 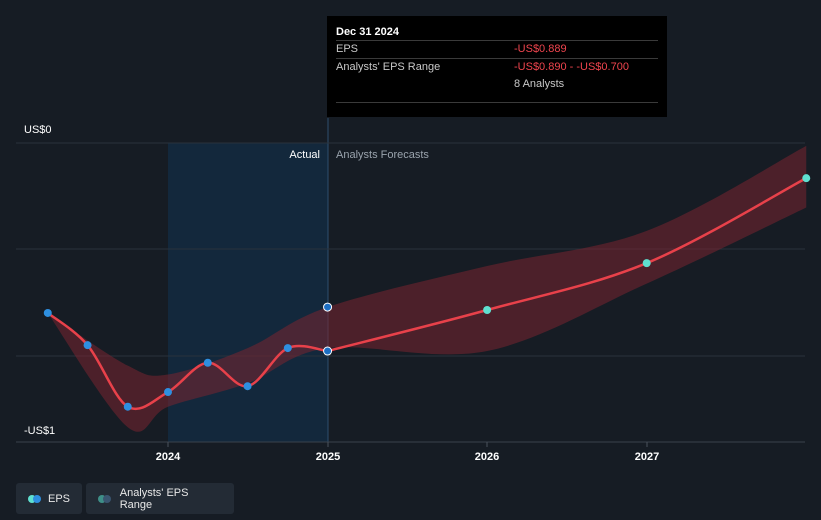 What do you see at coordinates (328, 457) in the screenshot?
I see `x-tick-label-2025: 2025` at bounding box center [328, 457].